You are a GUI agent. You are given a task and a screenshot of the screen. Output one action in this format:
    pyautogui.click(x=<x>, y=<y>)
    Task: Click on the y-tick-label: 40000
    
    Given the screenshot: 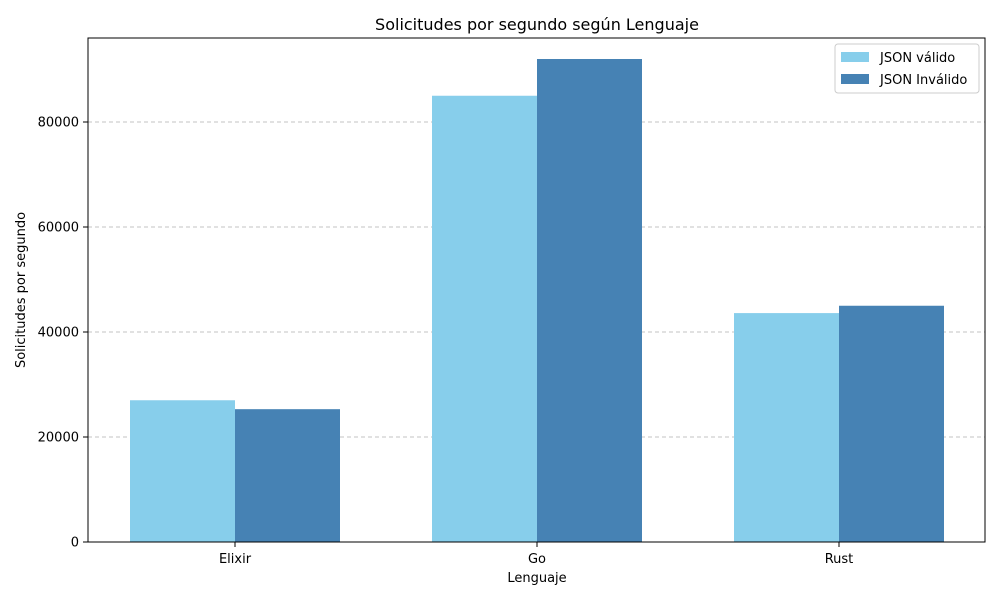 What is the action you would take?
    pyautogui.click(x=58, y=333)
    